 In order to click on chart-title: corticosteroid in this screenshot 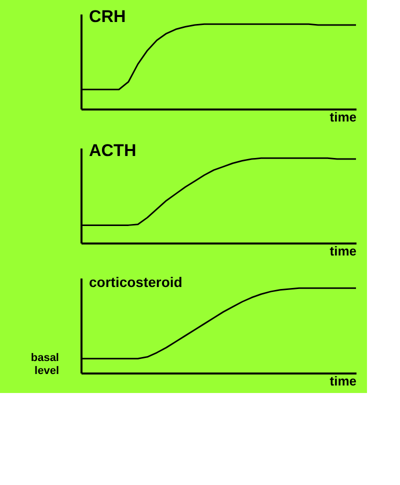, I will do `click(135, 282)`.